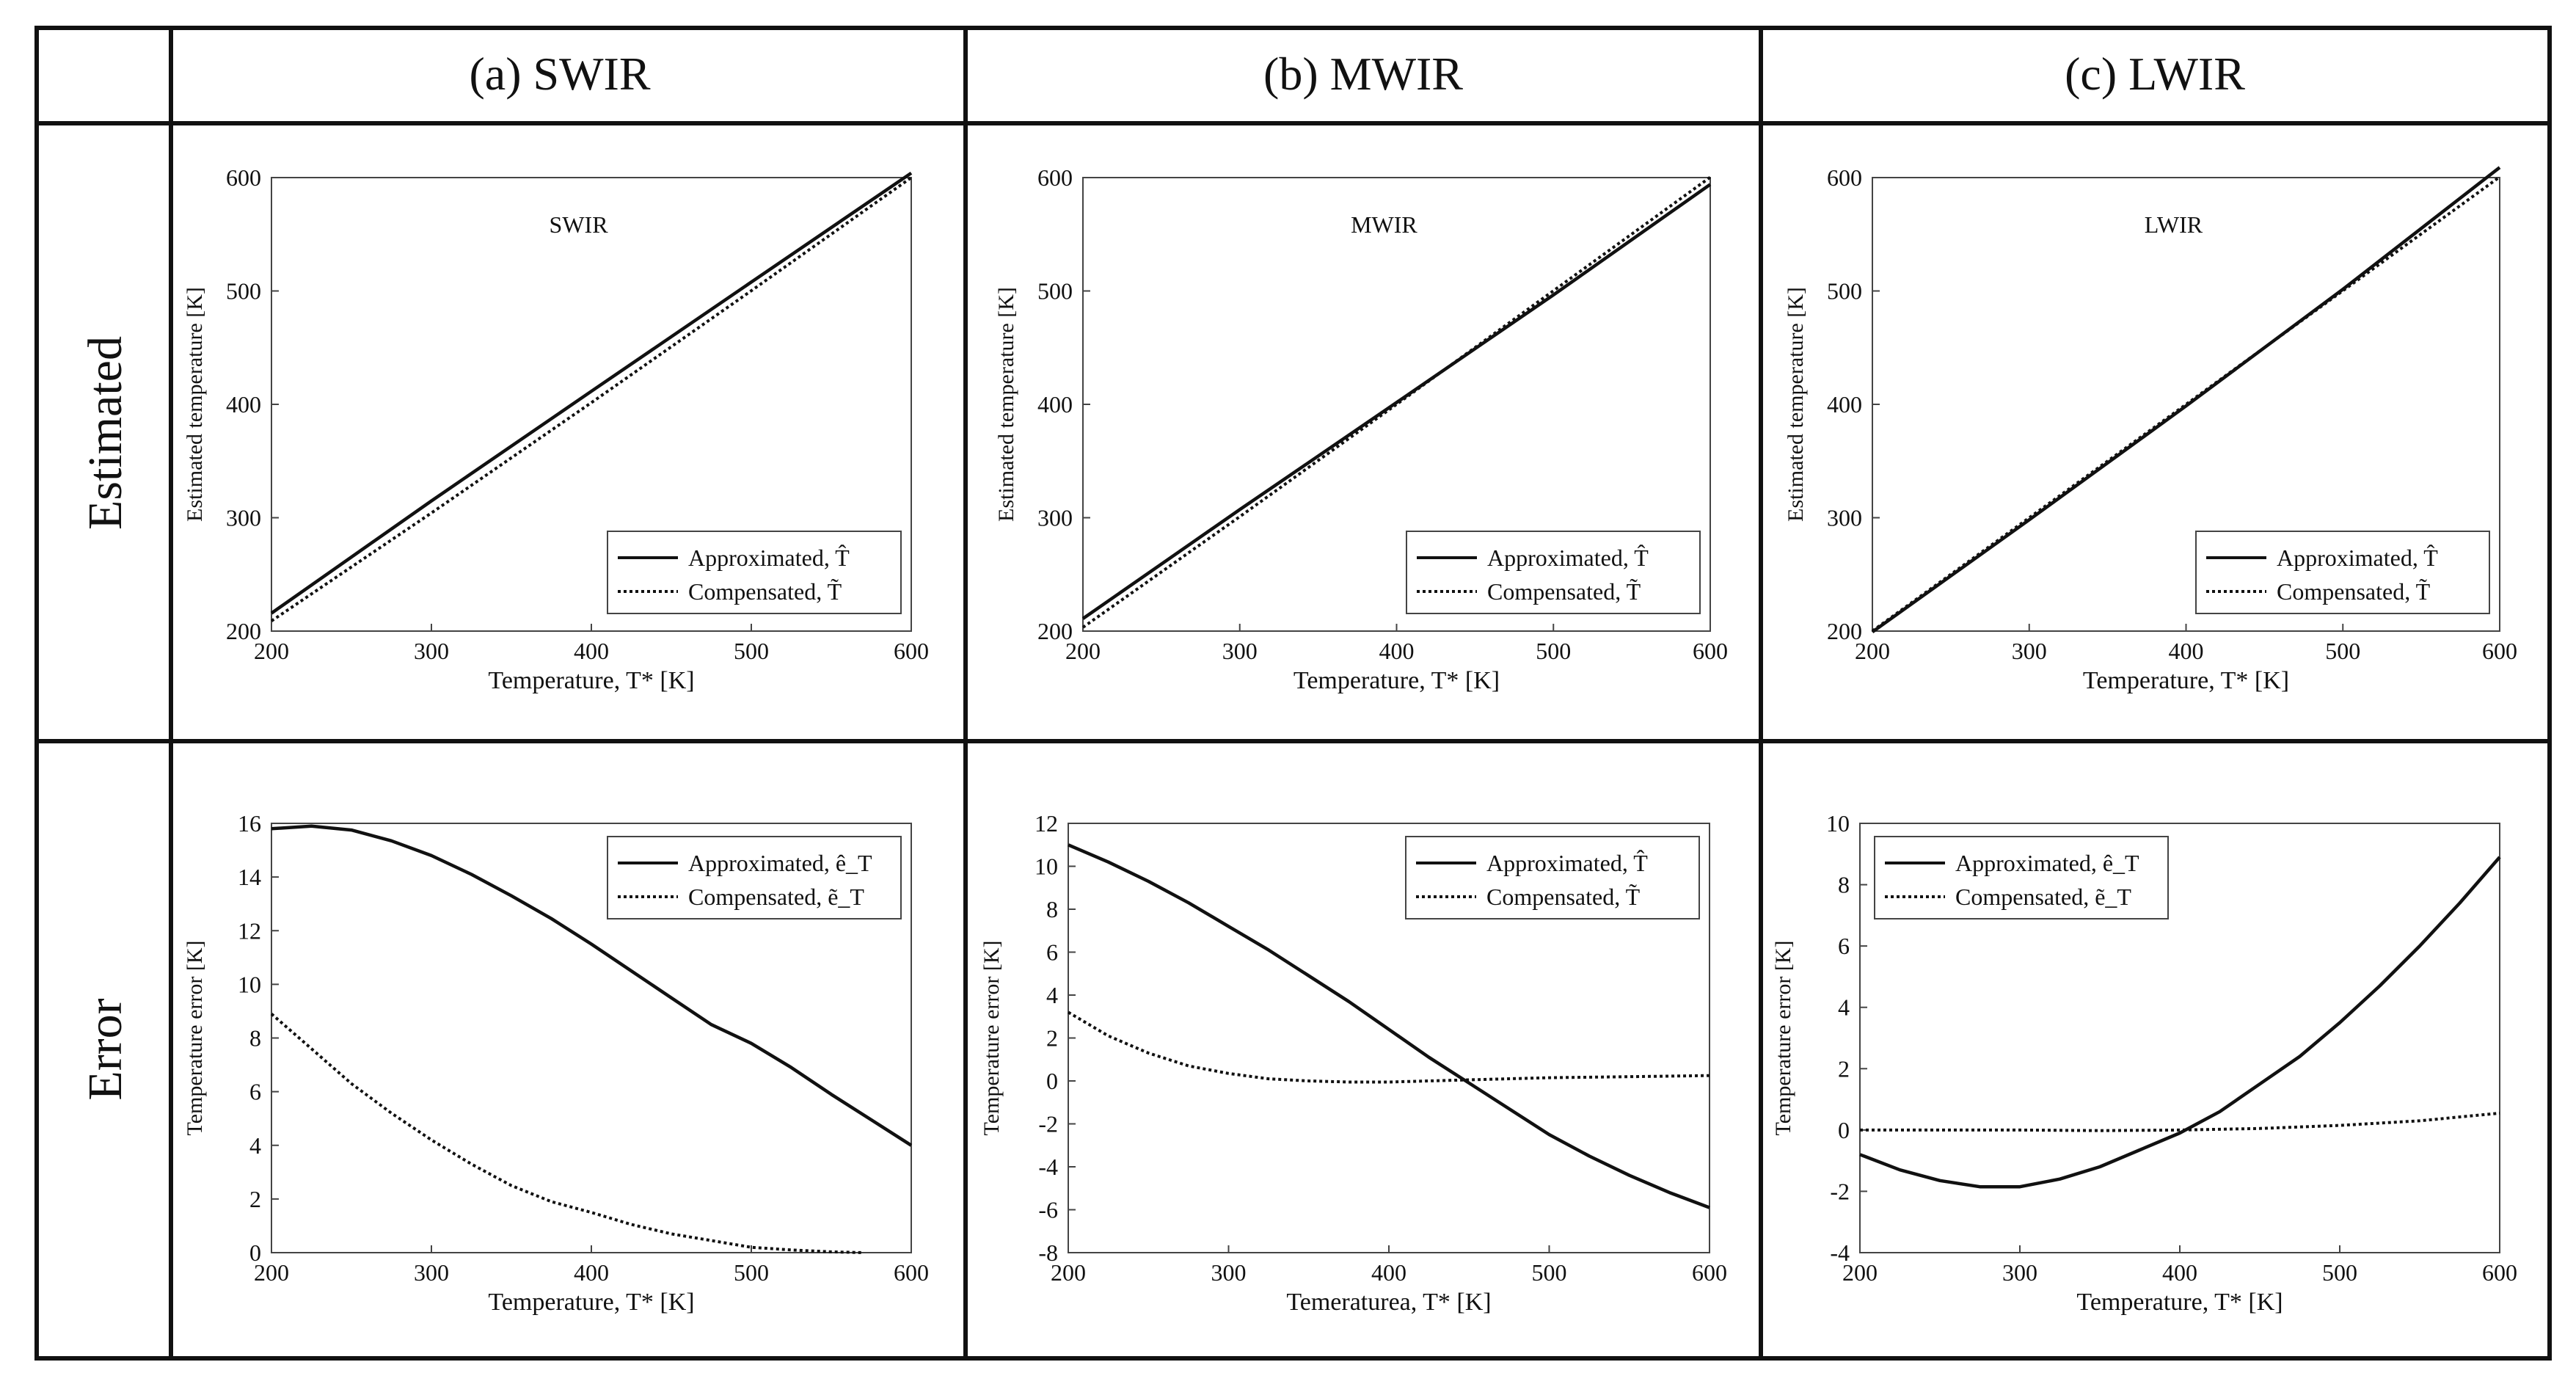 The image size is (2576, 1373). What do you see at coordinates (244, 177) in the screenshot?
I see `y-tick-label: 600` at bounding box center [244, 177].